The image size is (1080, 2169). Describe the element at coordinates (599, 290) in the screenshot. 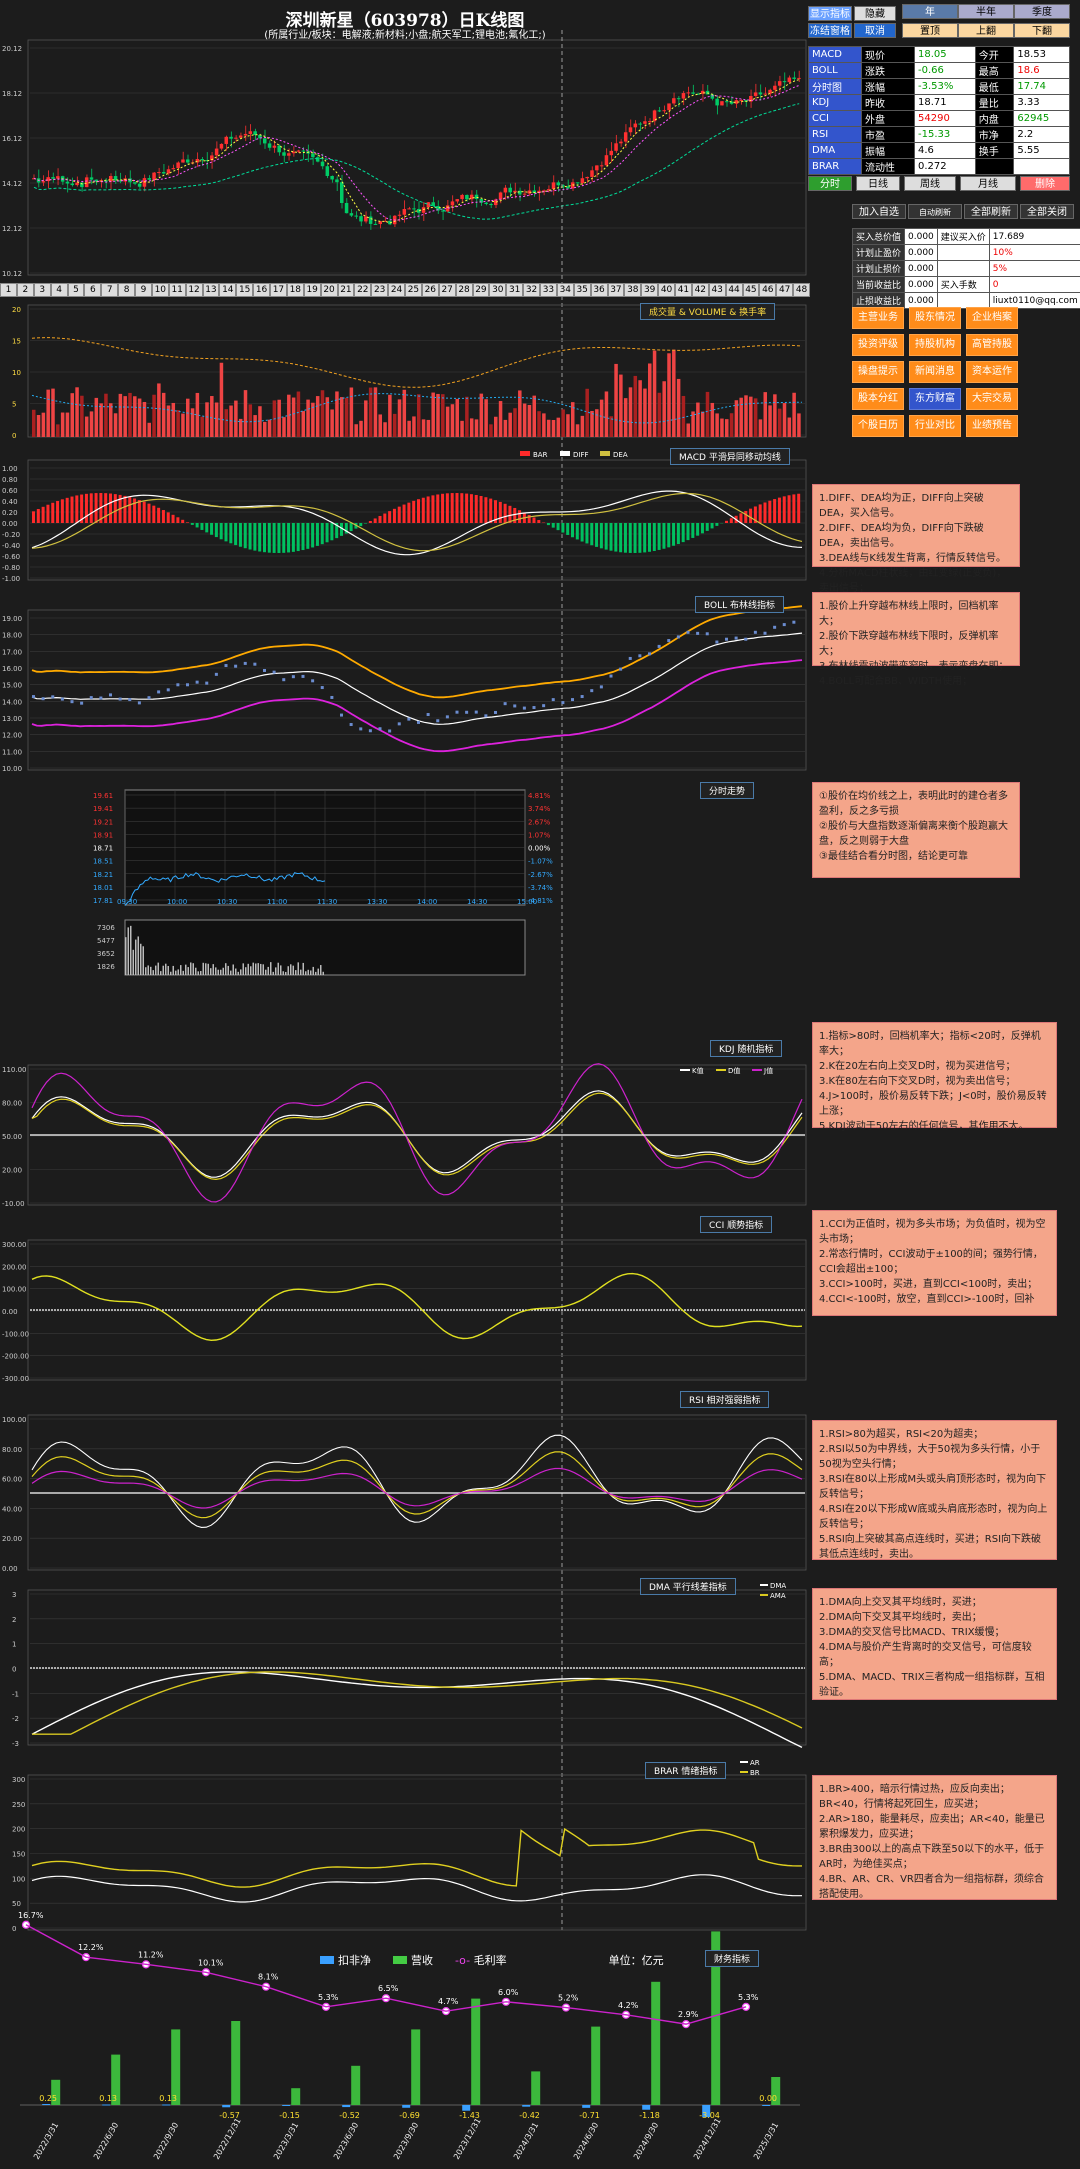

I see `day-number: 36` at that location.